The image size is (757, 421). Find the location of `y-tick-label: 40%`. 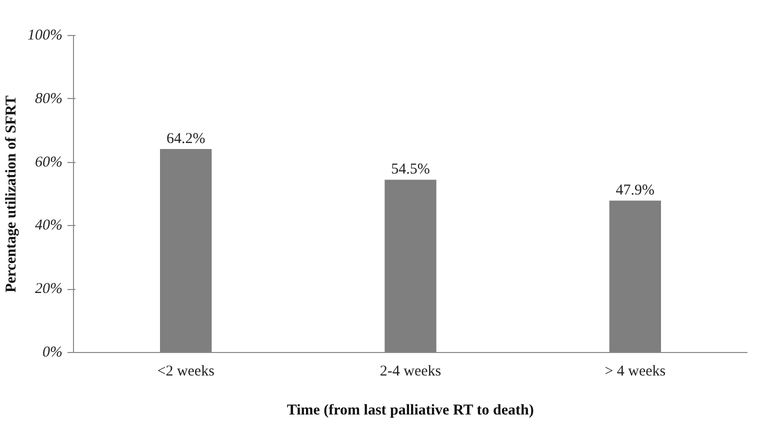

y-tick-label: 40% is located at coordinates (49, 226).